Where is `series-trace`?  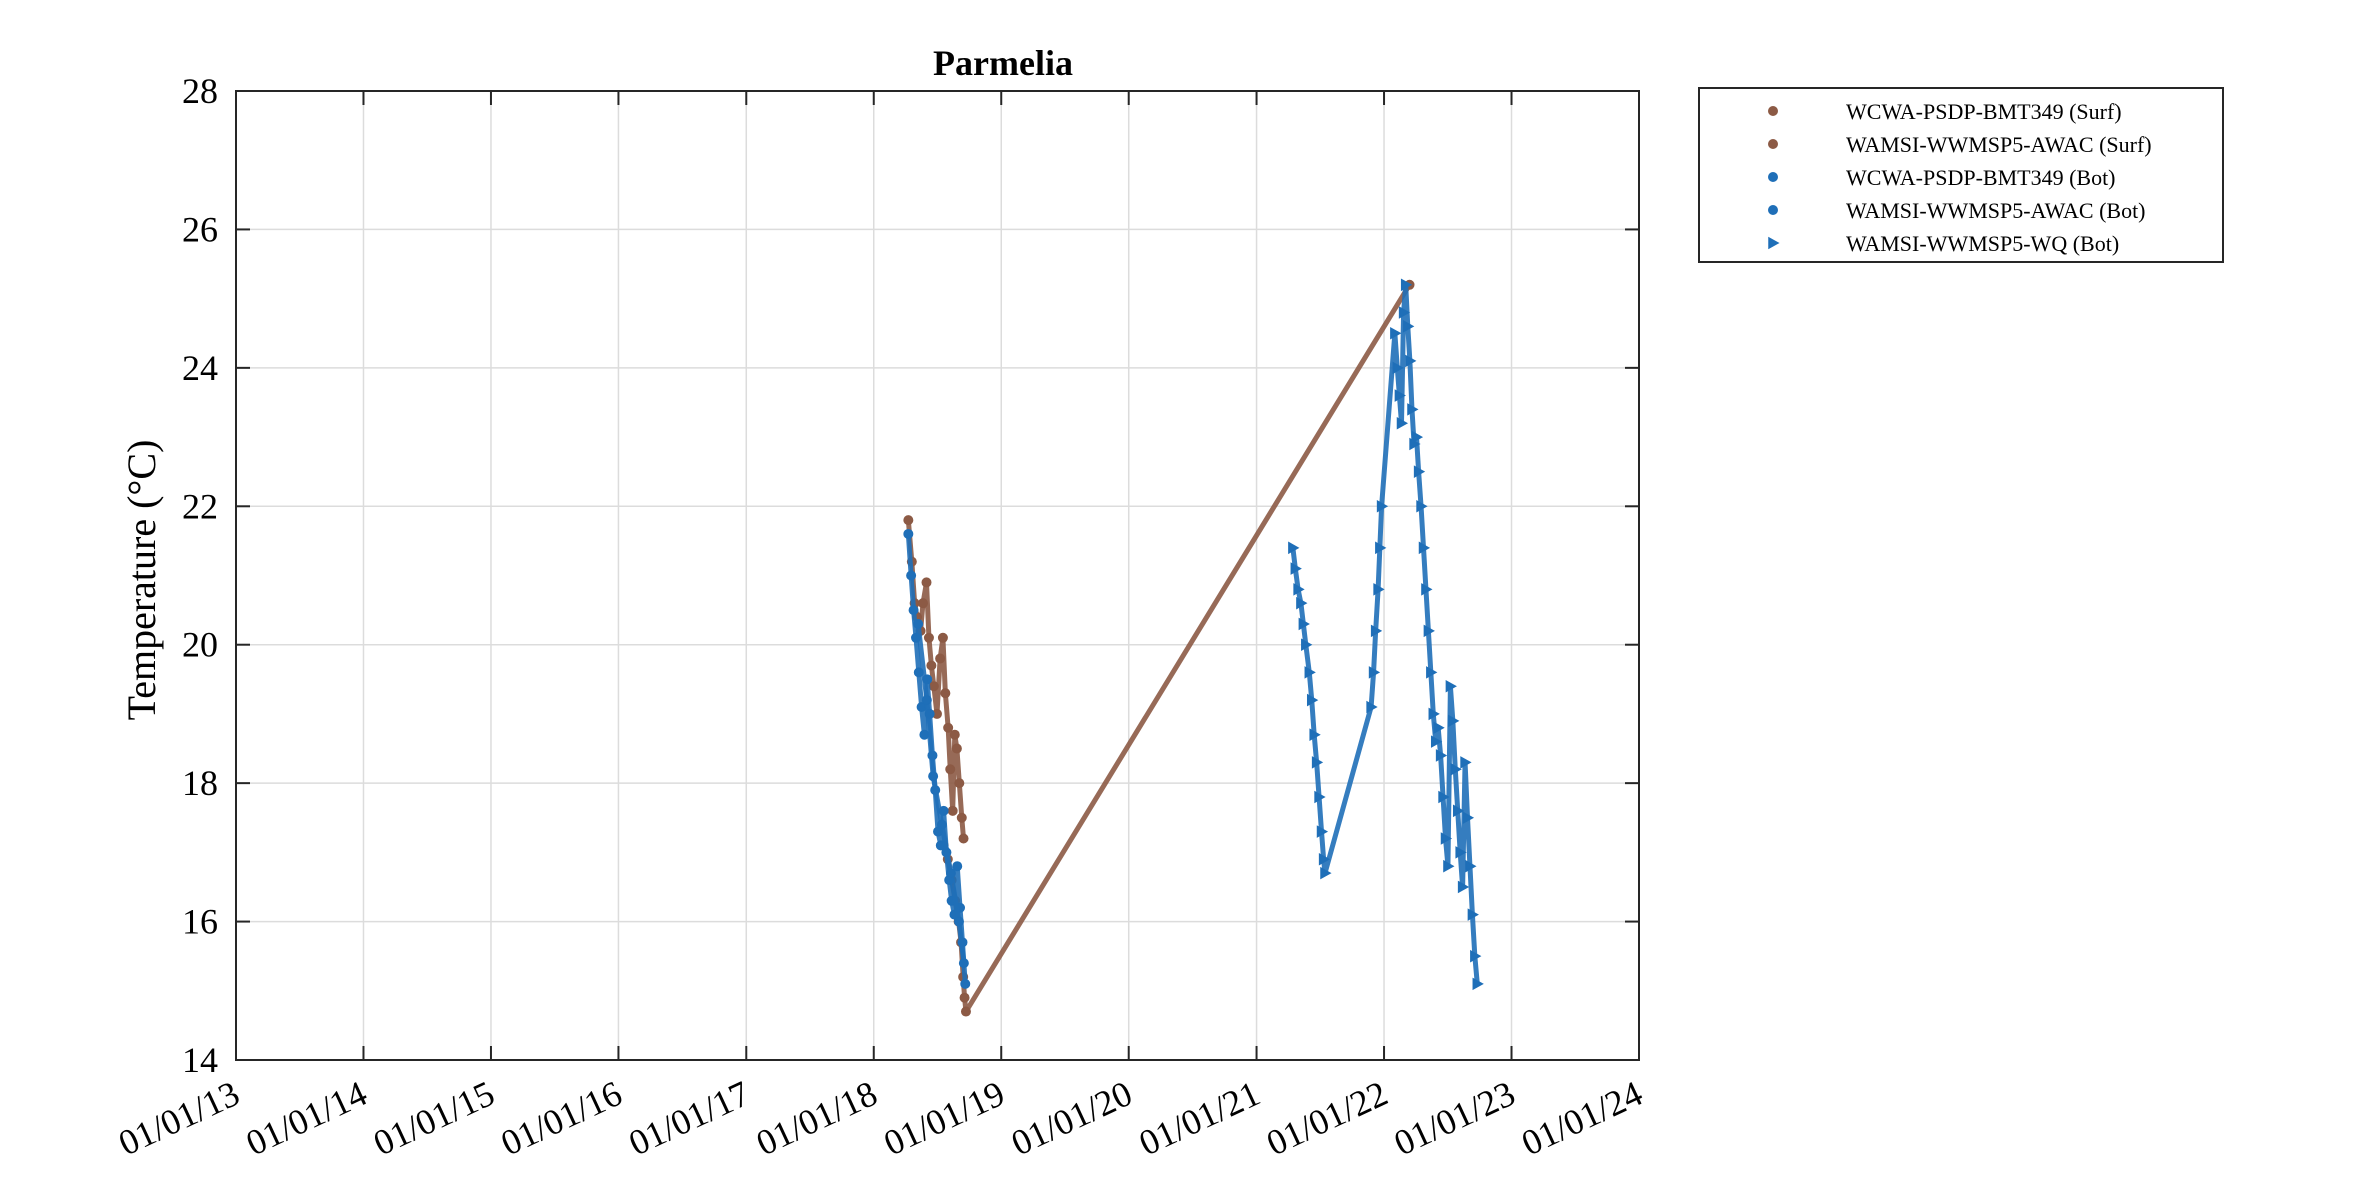
series-trace is located at coordinates (1385, 633).